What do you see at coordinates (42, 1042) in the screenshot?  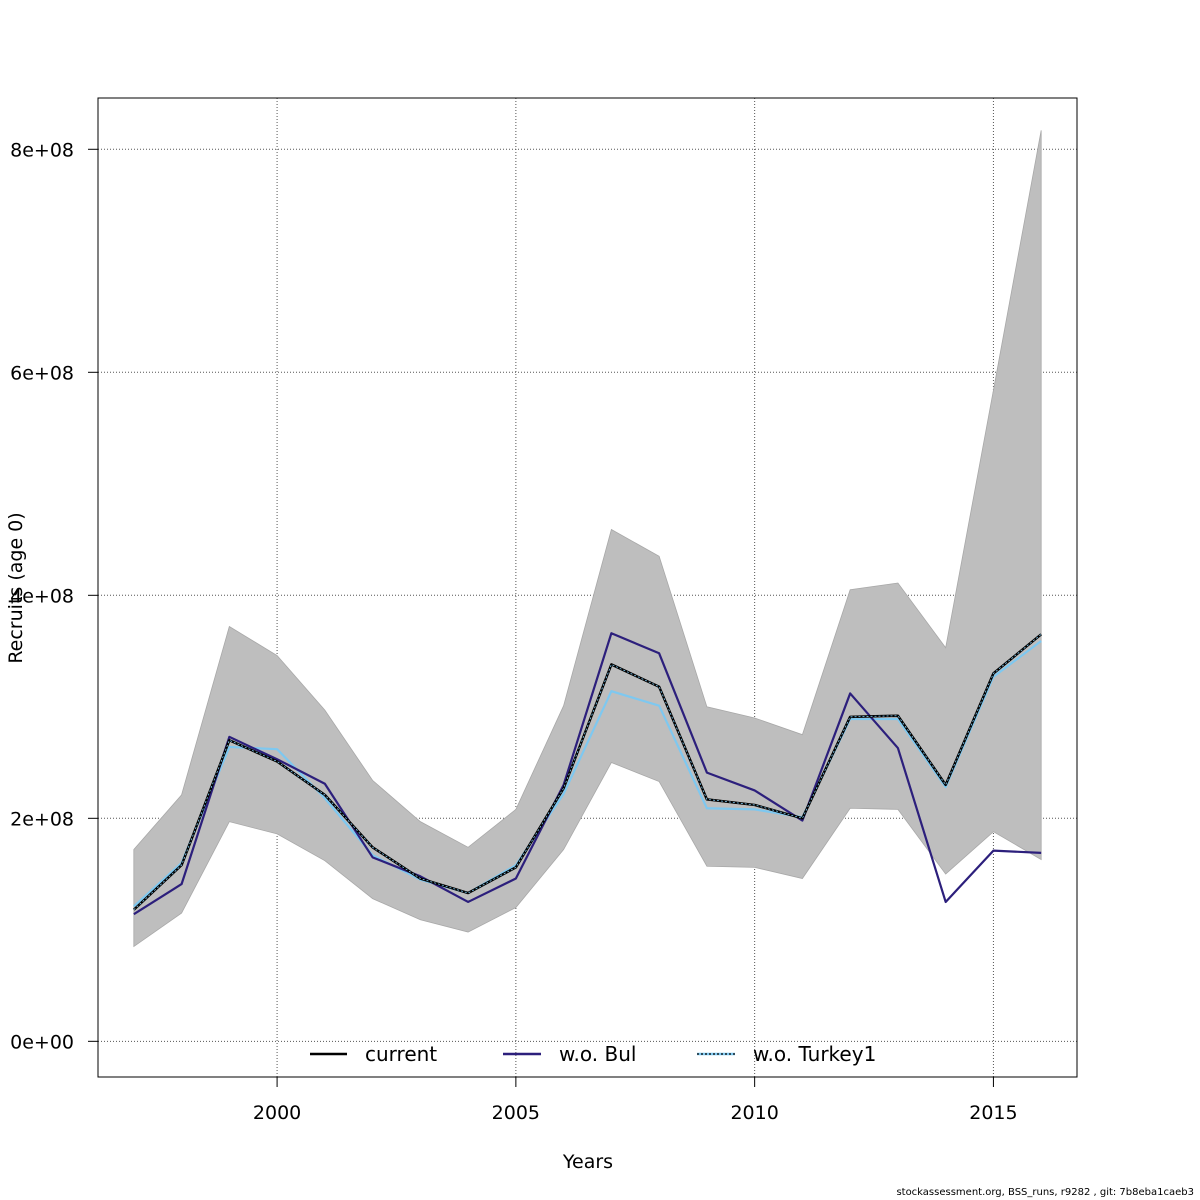 I see `y-tick-label-0e+00: 0e+00` at bounding box center [42, 1042].